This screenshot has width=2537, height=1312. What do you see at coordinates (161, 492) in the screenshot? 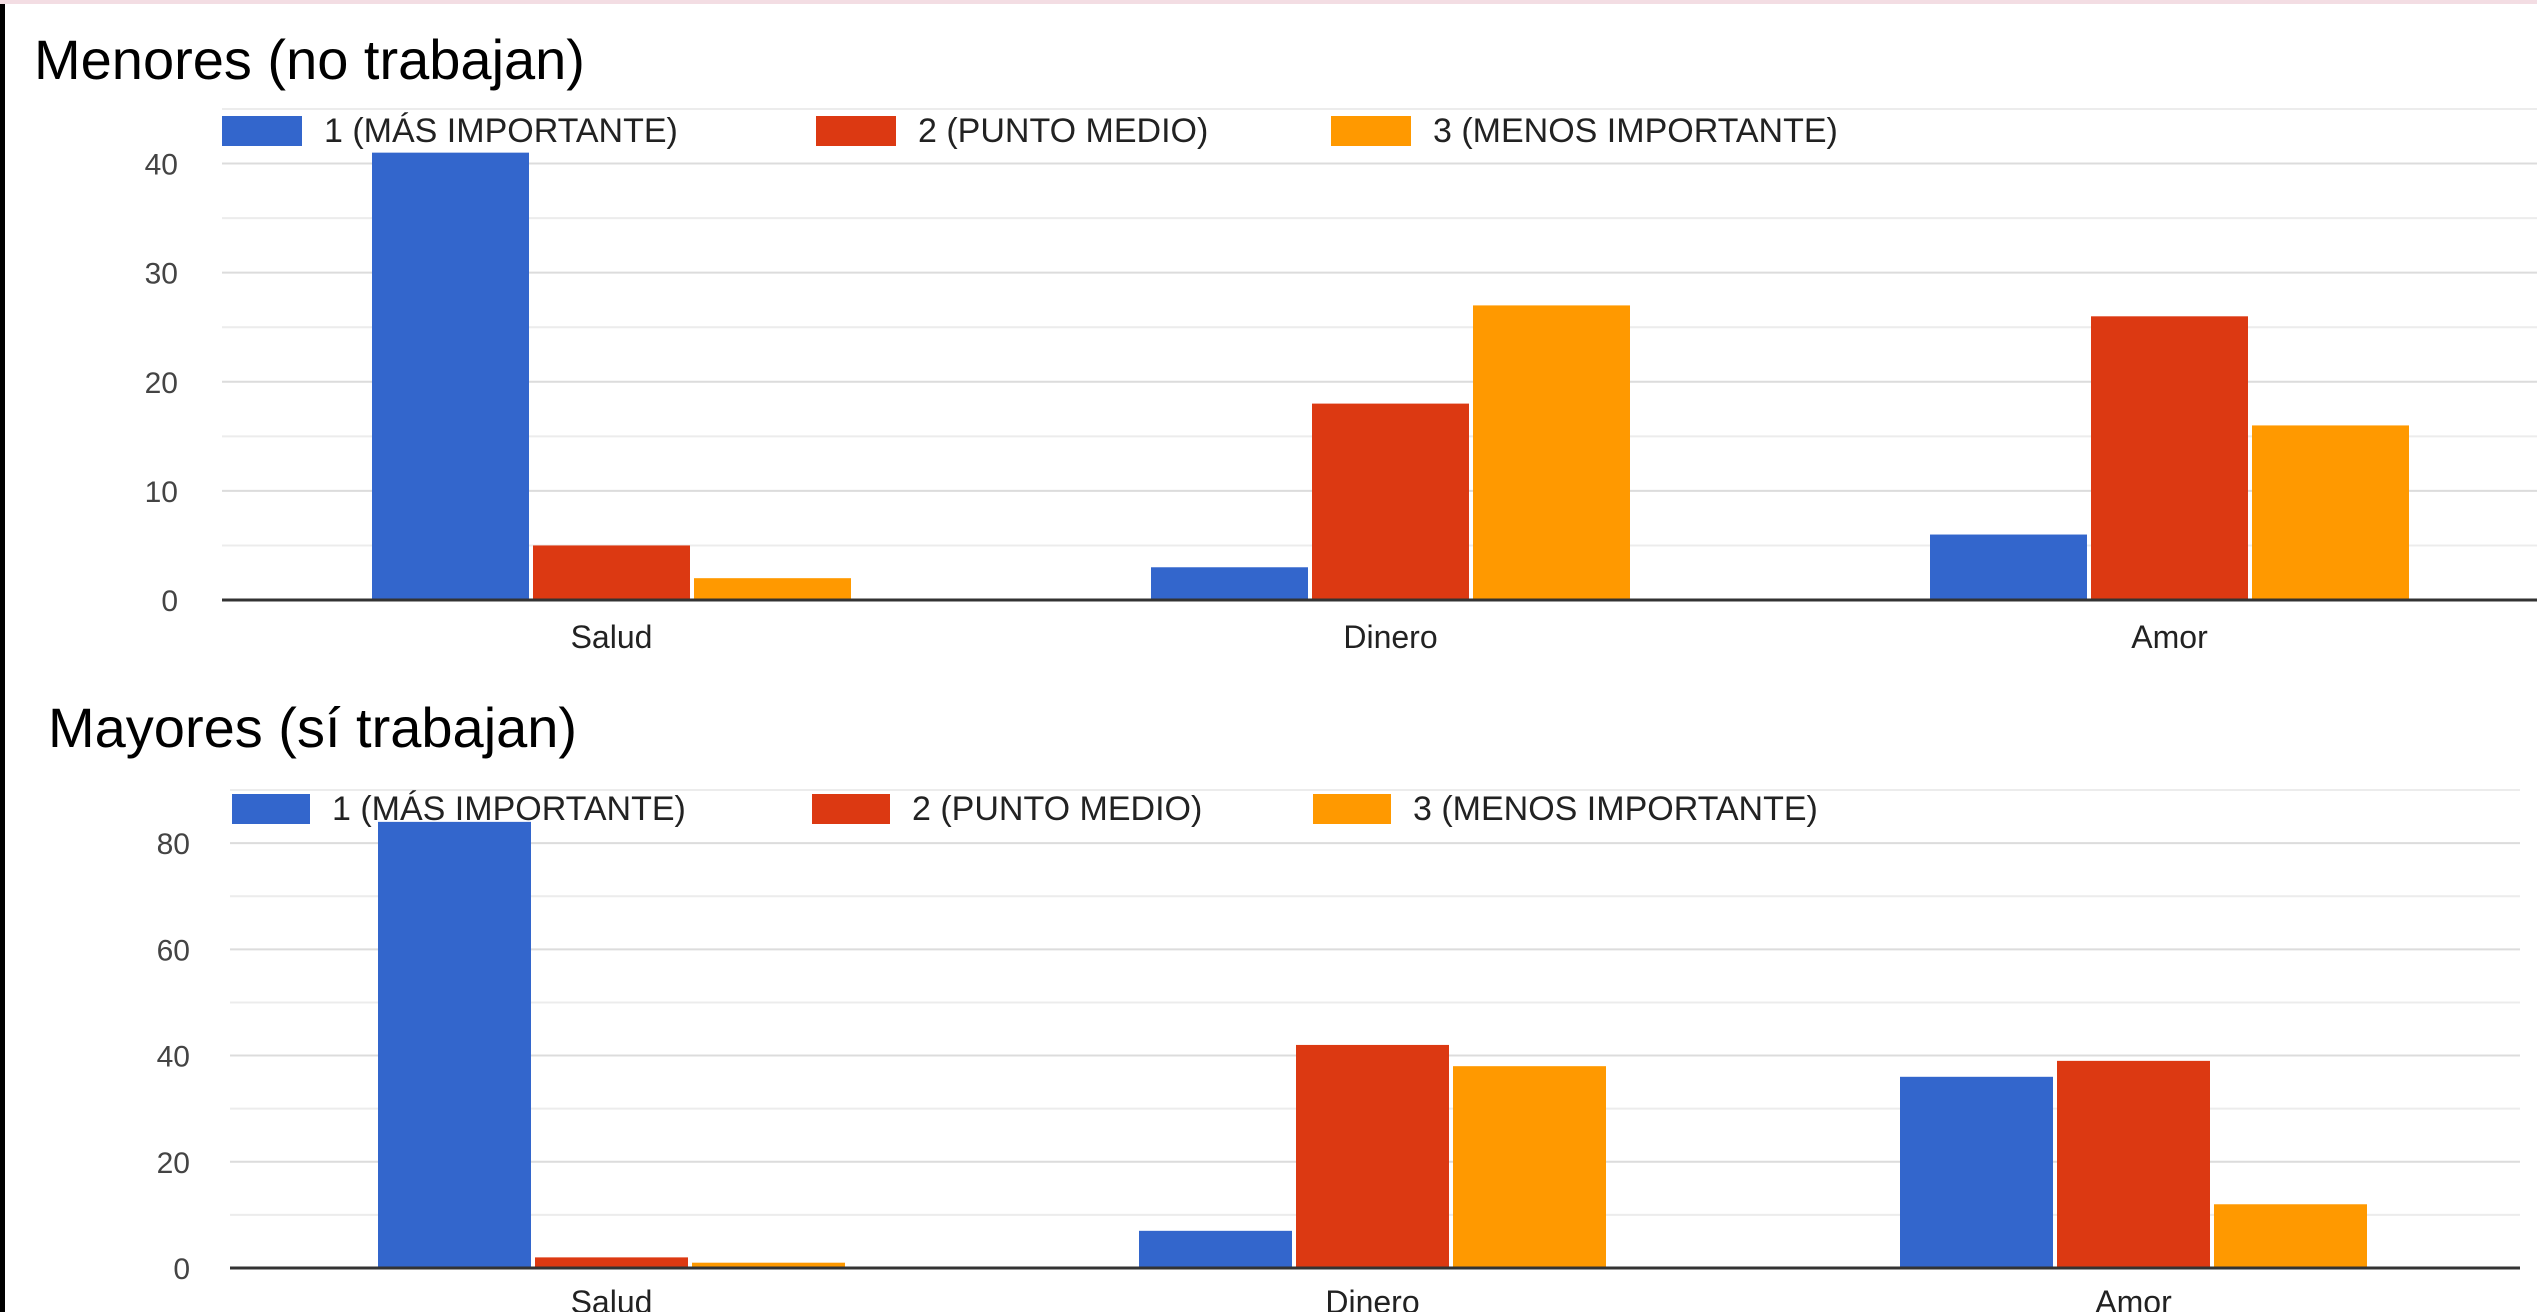
I see `y-tick-label: 10` at bounding box center [161, 492].